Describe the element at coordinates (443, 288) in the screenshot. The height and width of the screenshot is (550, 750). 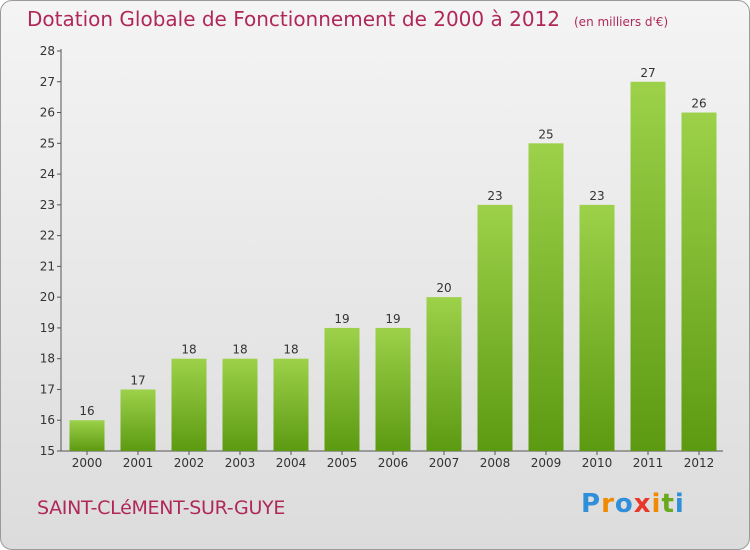
I see `bar-value-label: 20` at that location.